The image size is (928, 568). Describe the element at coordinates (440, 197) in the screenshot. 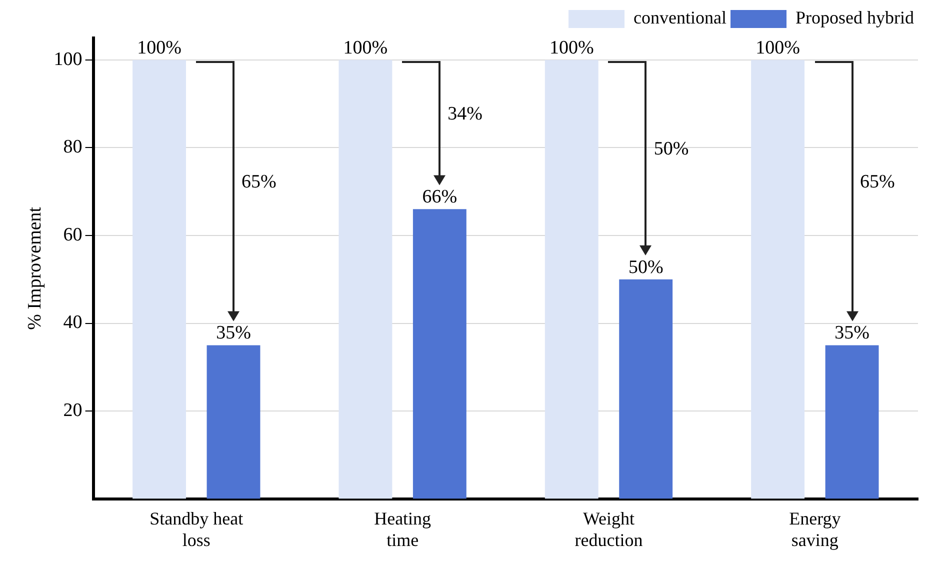

I see `data-label: 66%` at that location.